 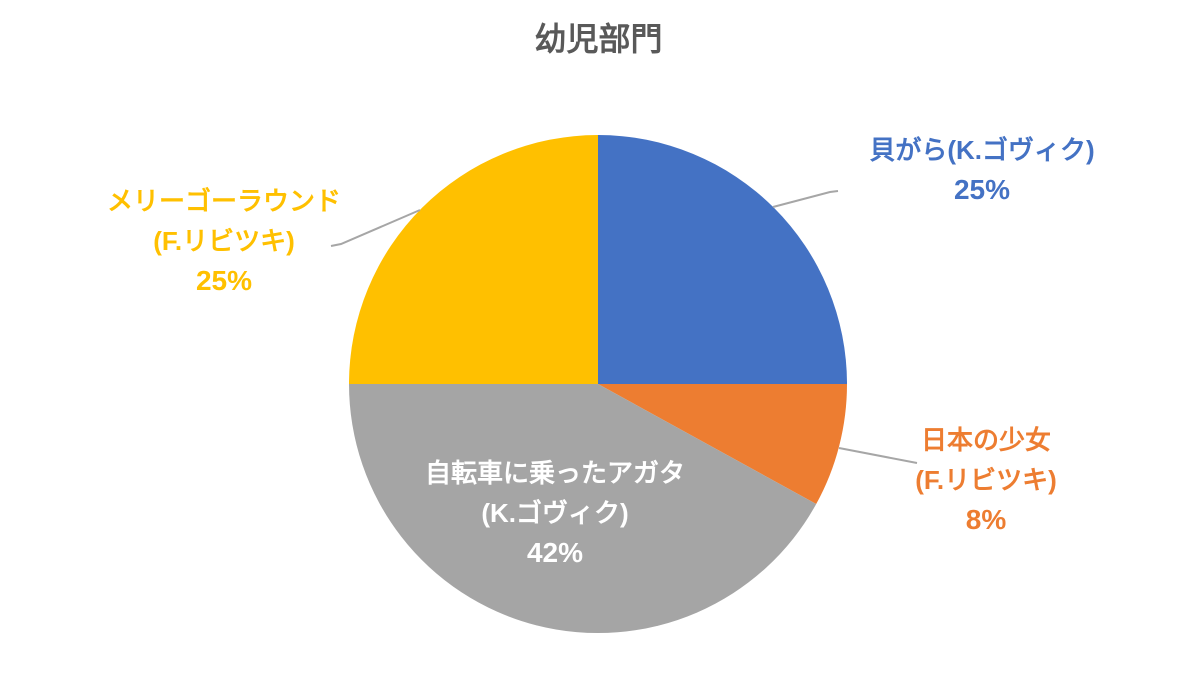 What do you see at coordinates (986, 519) in the screenshot?
I see `data-label-japanese-girl-percent: 8%` at bounding box center [986, 519].